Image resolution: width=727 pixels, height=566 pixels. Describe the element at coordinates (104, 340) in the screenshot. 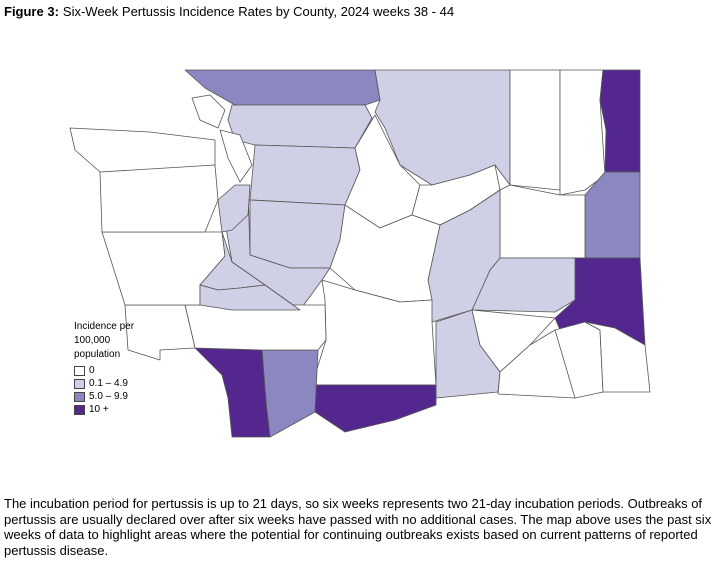

I see `legend-title: Incidence per 100,000 population` at that location.